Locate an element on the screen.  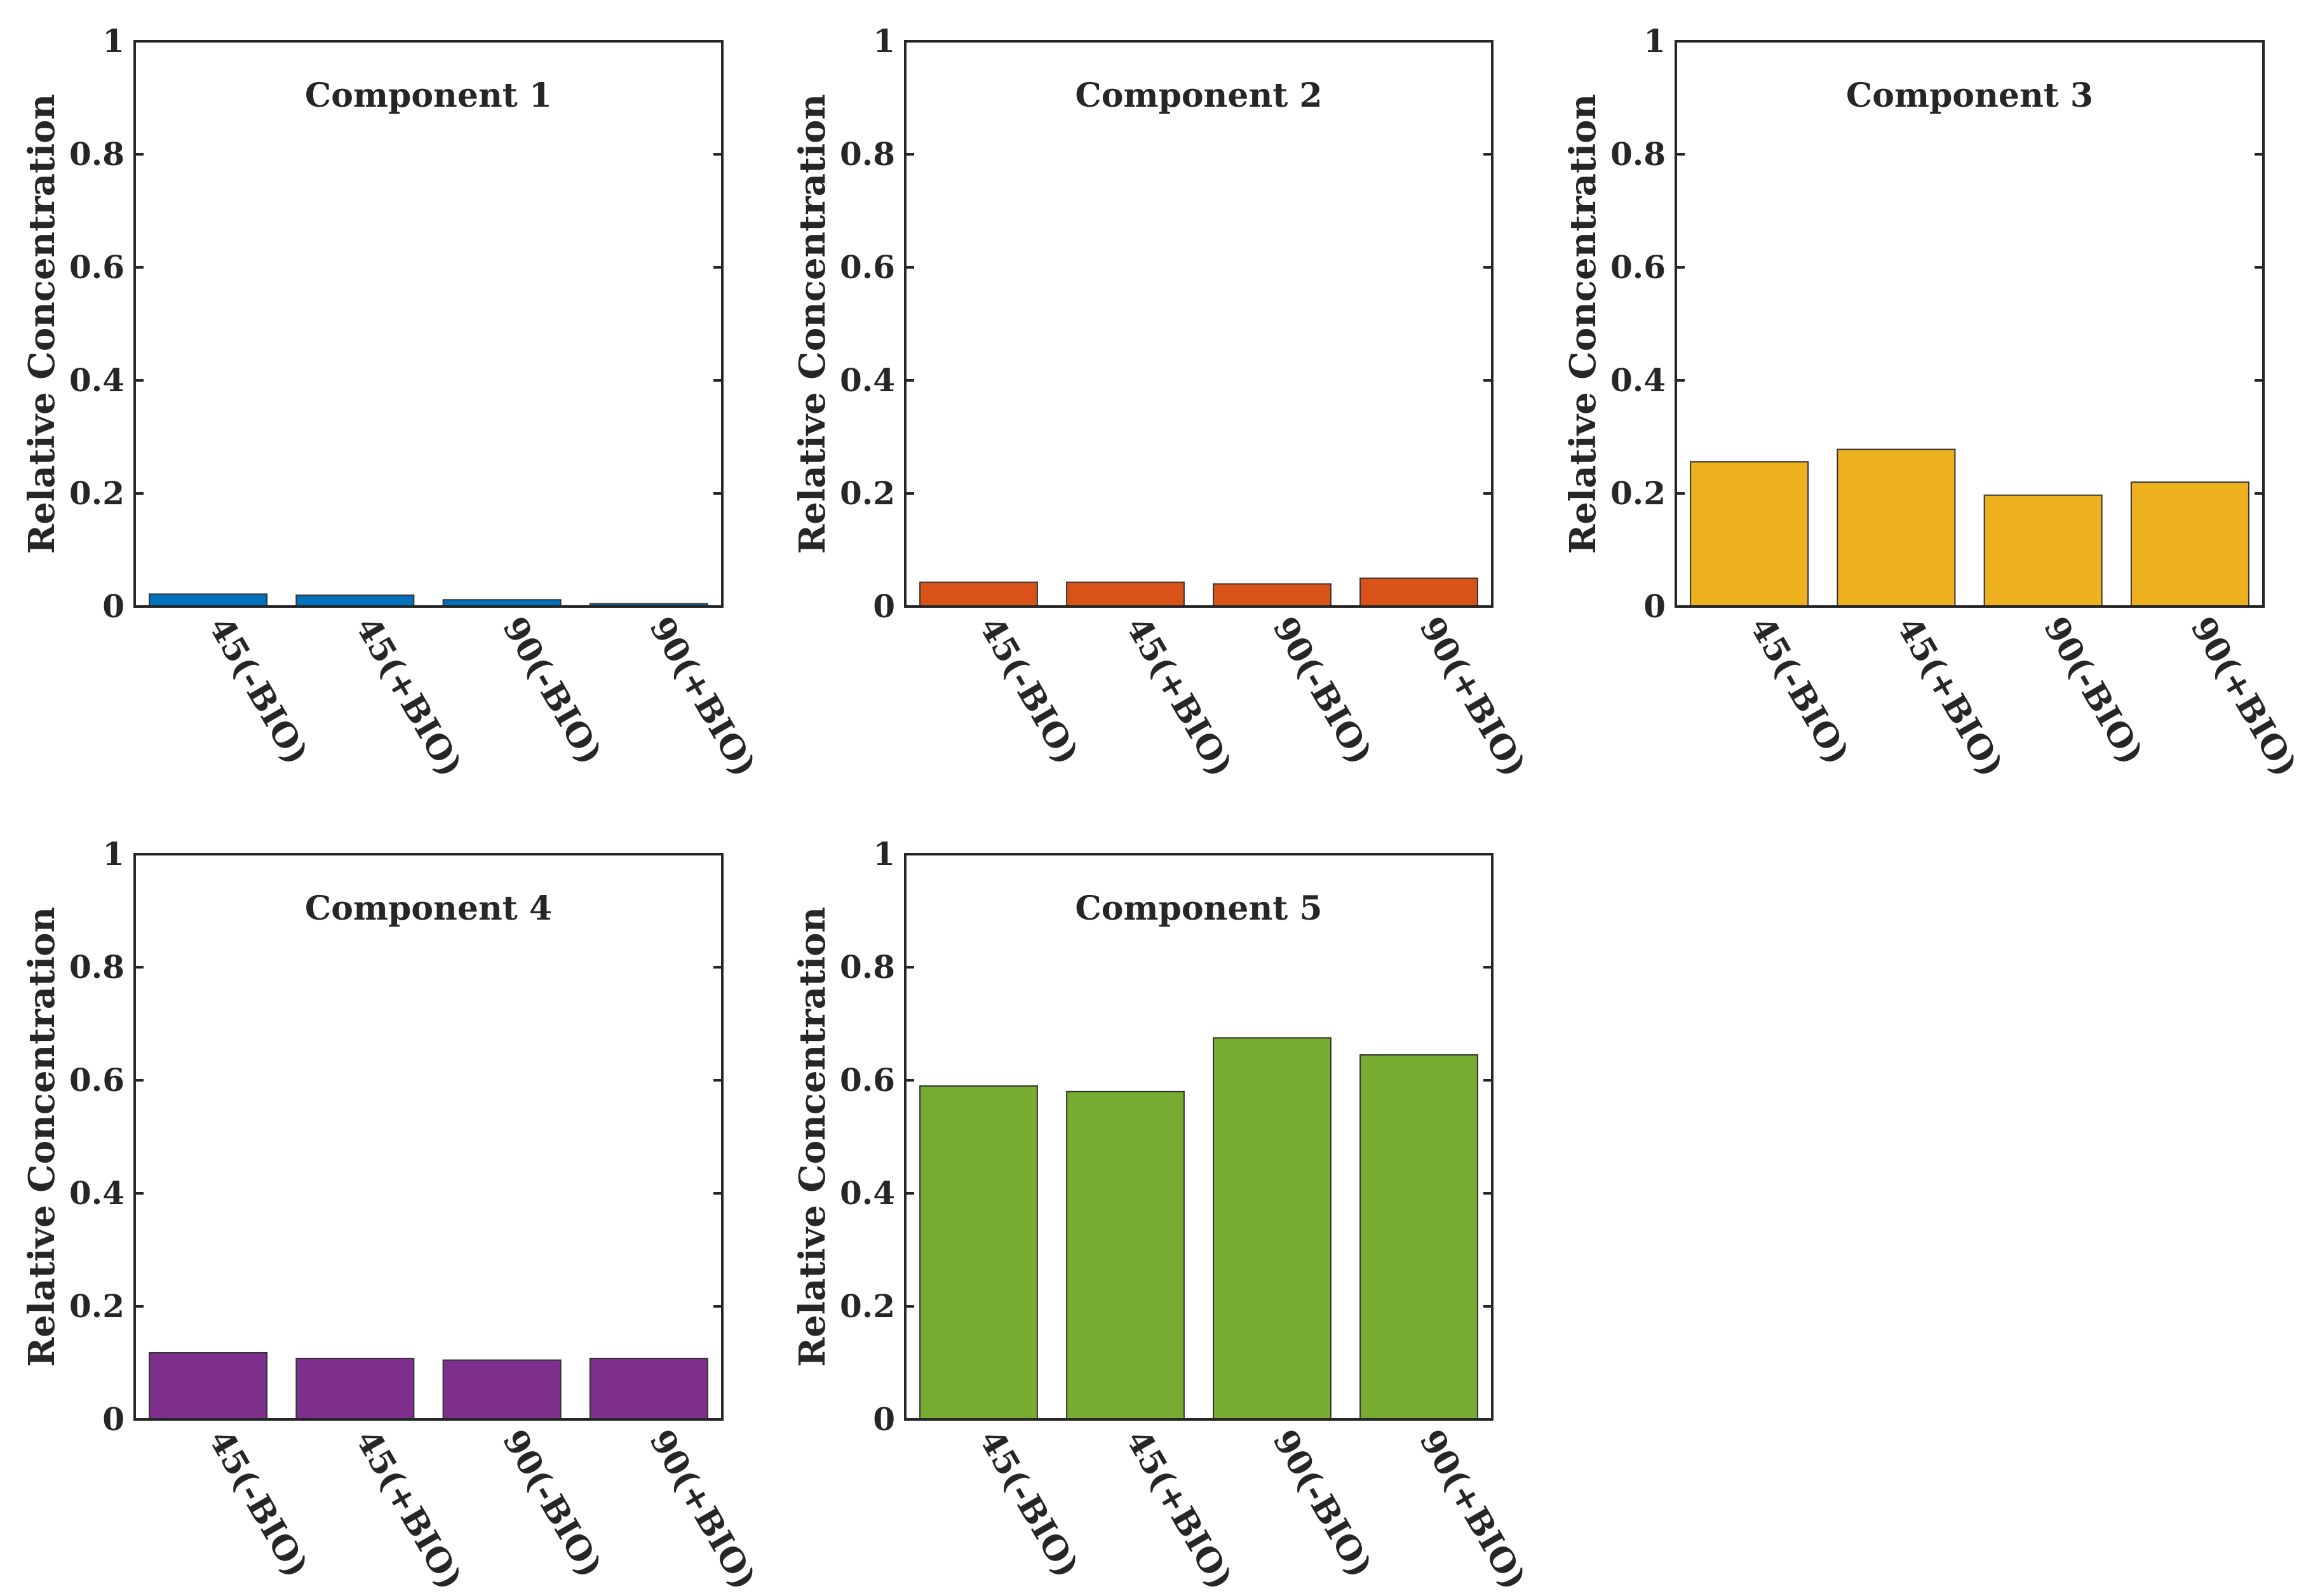
plot-title: Component 1 is located at coordinates (428, 95).